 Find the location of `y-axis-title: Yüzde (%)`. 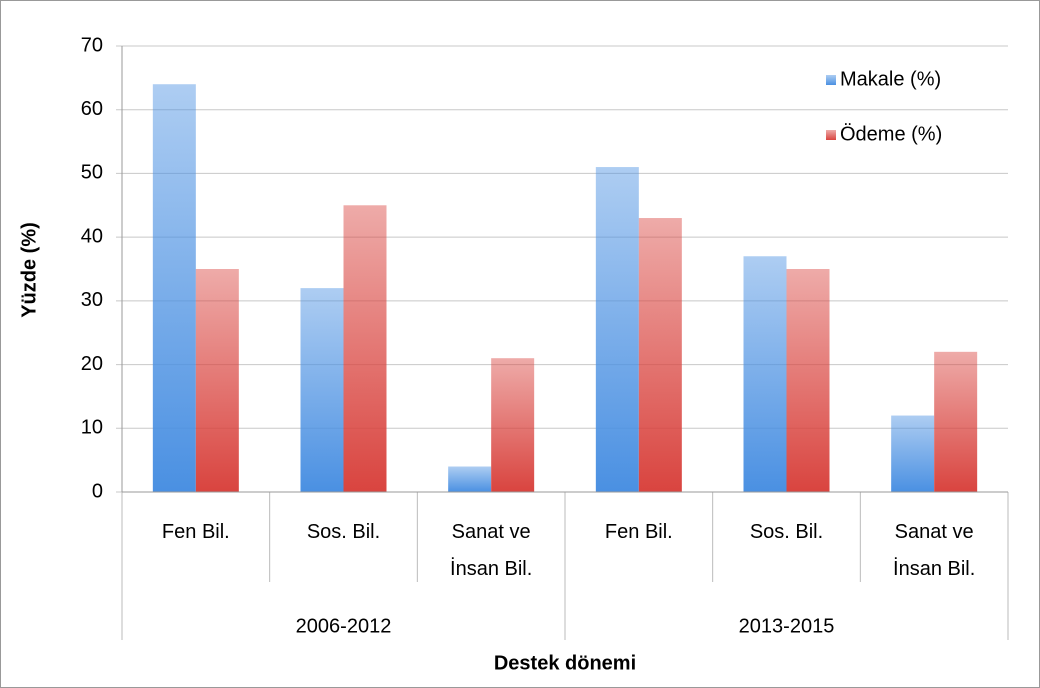

y-axis-title: Yüzde (%) is located at coordinates (29, 270).